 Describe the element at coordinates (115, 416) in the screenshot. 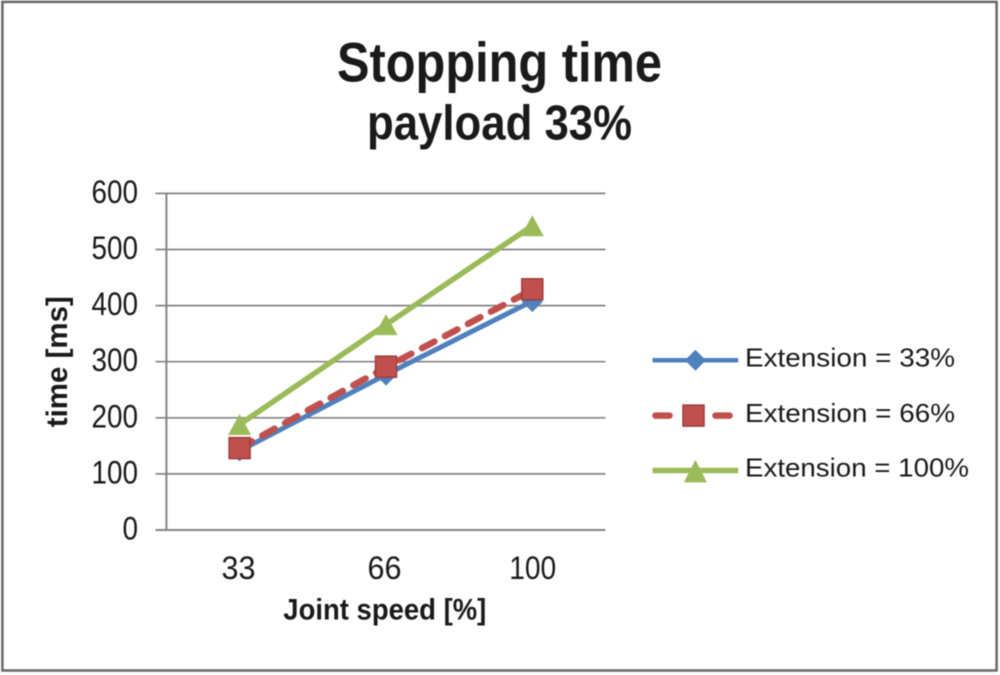

I see `svg-text: 200` at that location.